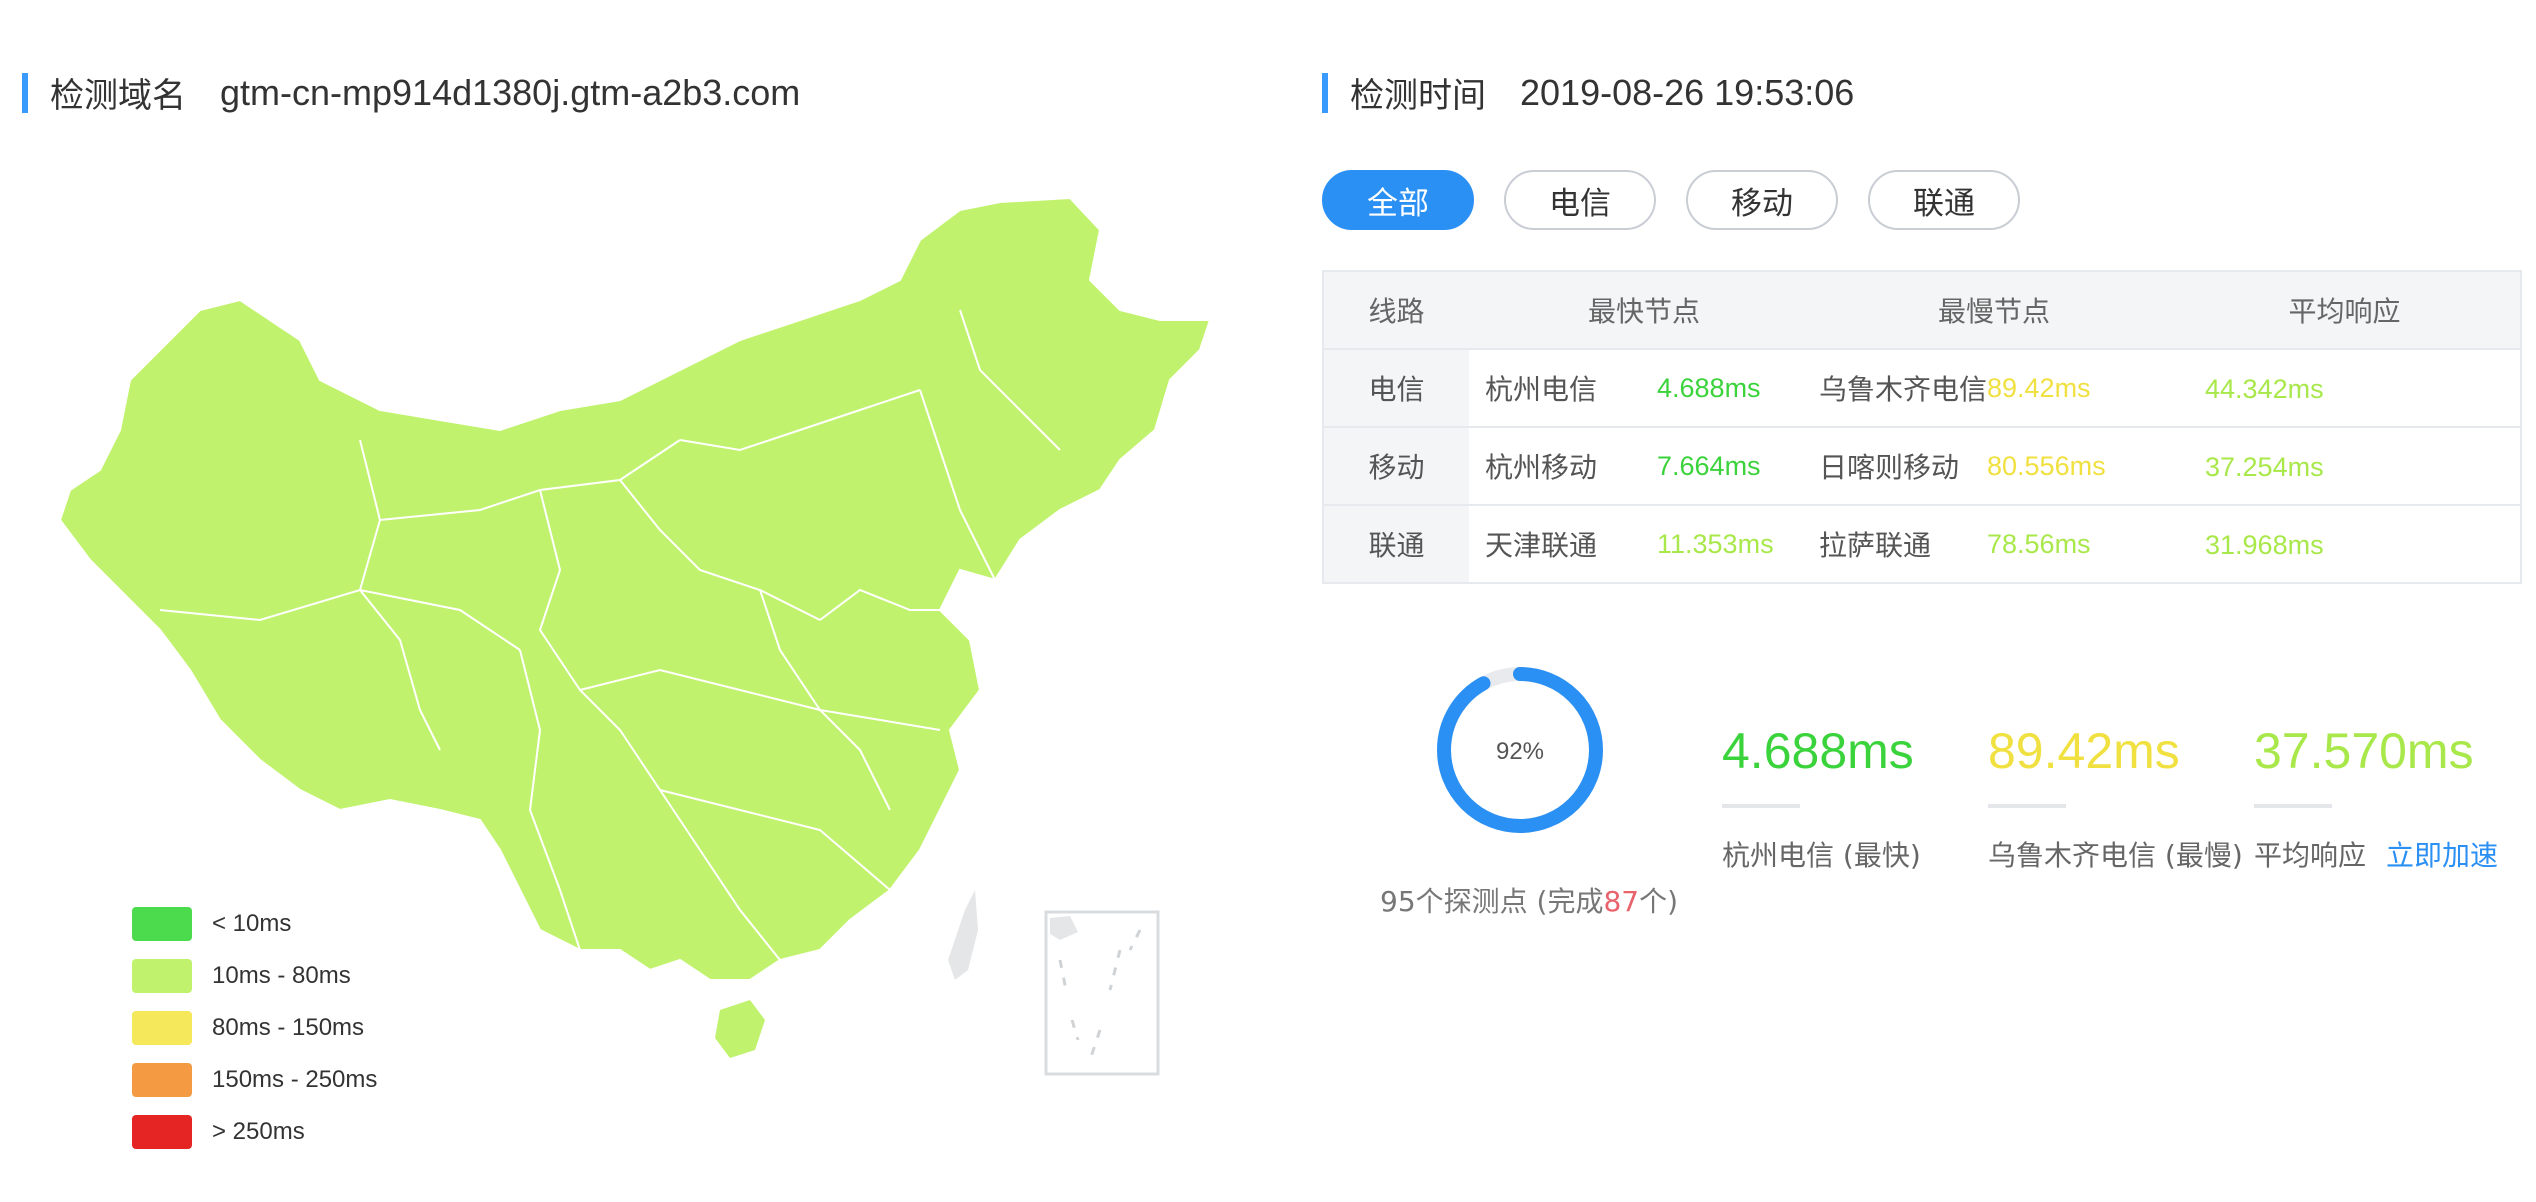 This screenshot has height=1202, width=2536. Describe the element at coordinates (2364, 751) in the screenshot. I see `average-value: 37.570ms` at that location.